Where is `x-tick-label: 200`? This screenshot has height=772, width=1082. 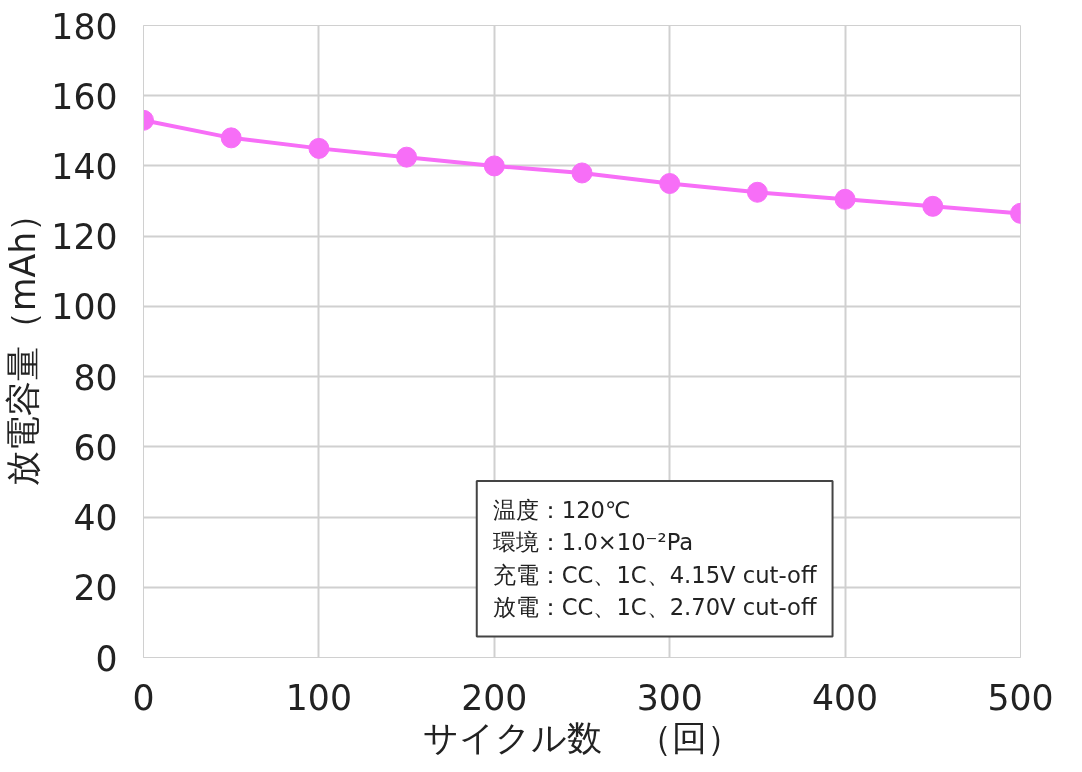
x-tick-label: 200 is located at coordinates (494, 697).